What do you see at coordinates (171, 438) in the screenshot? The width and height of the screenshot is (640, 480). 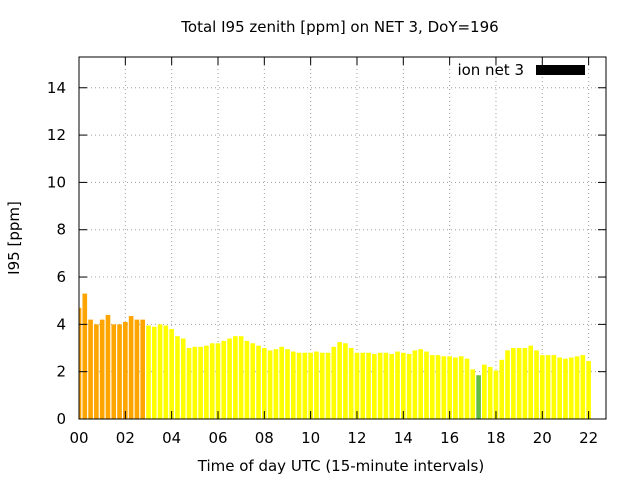 I see `x-tick-label: 04` at bounding box center [171, 438].